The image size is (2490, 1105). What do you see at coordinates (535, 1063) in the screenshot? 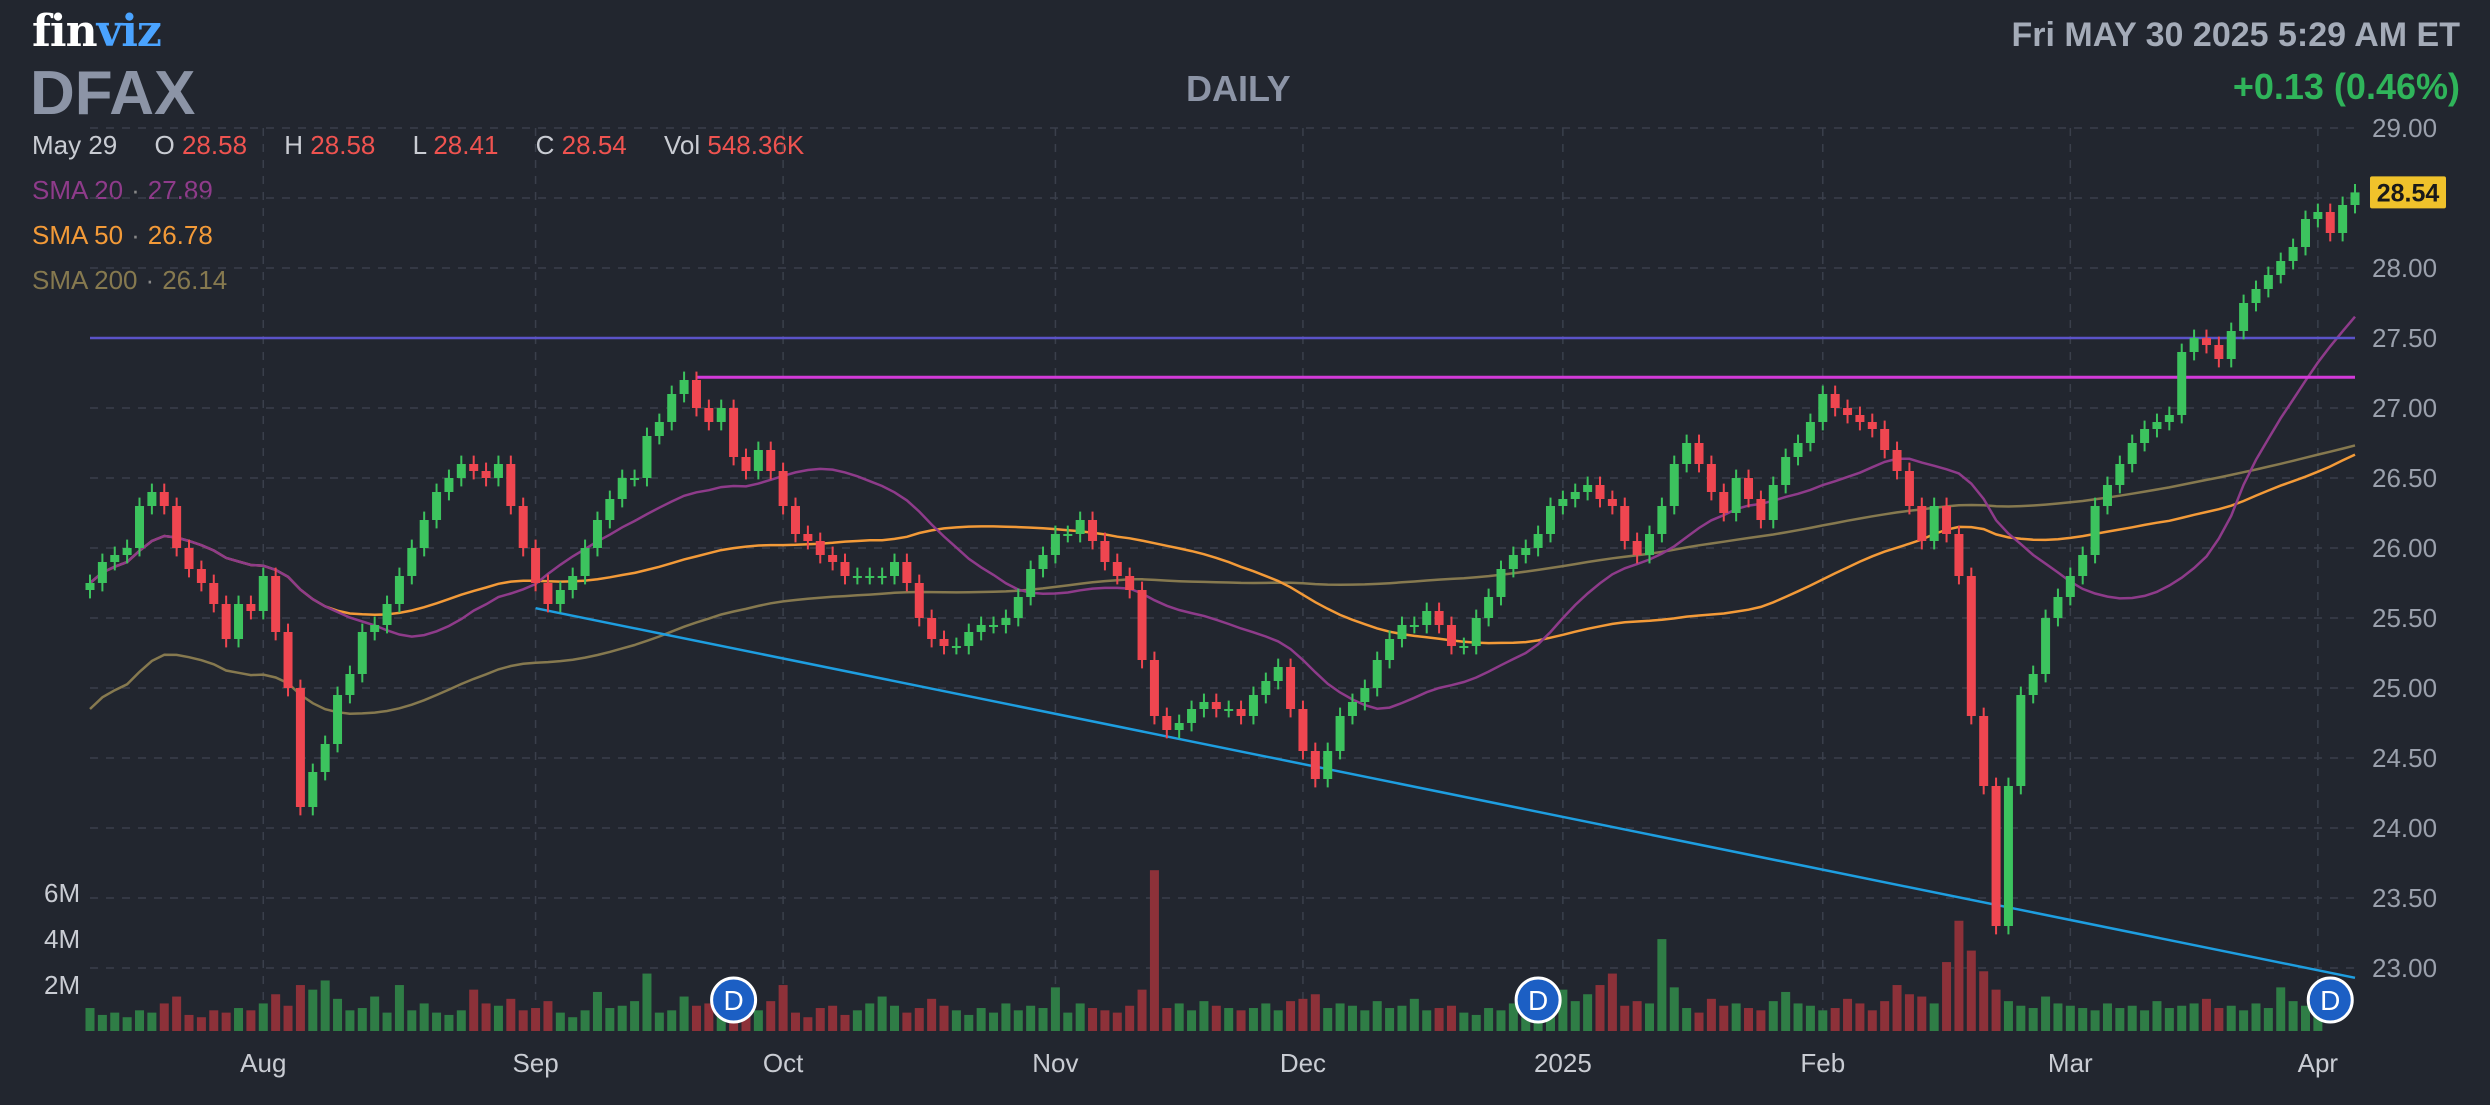
I see `x-tick-label: Sep` at bounding box center [535, 1063].